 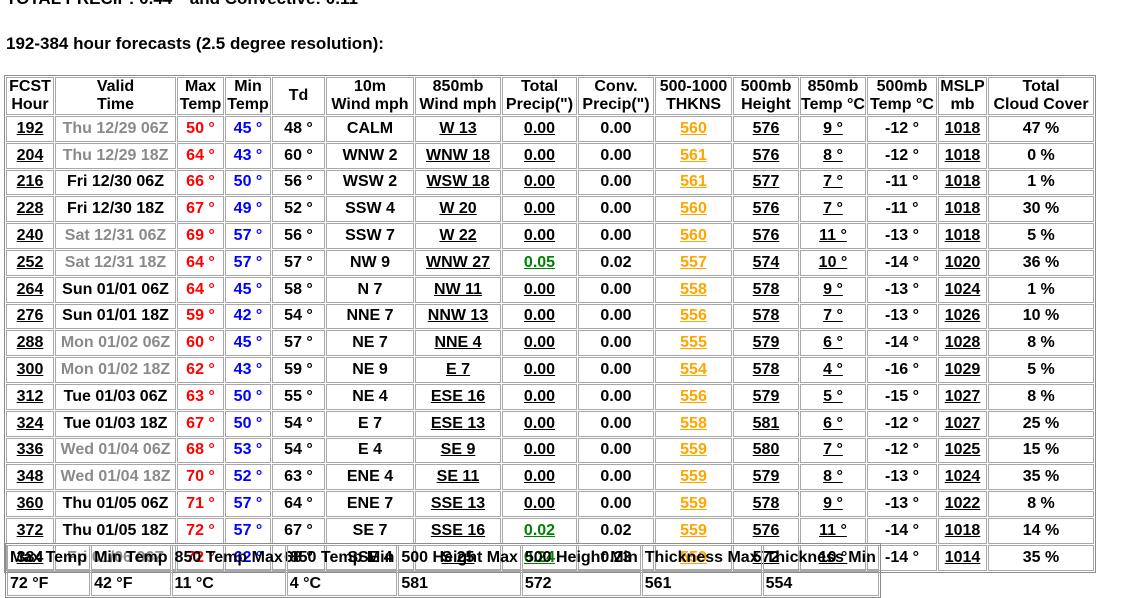 What do you see at coordinates (962, 370) in the screenshot?
I see `mslp-link: 1029` at bounding box center [962, 370].